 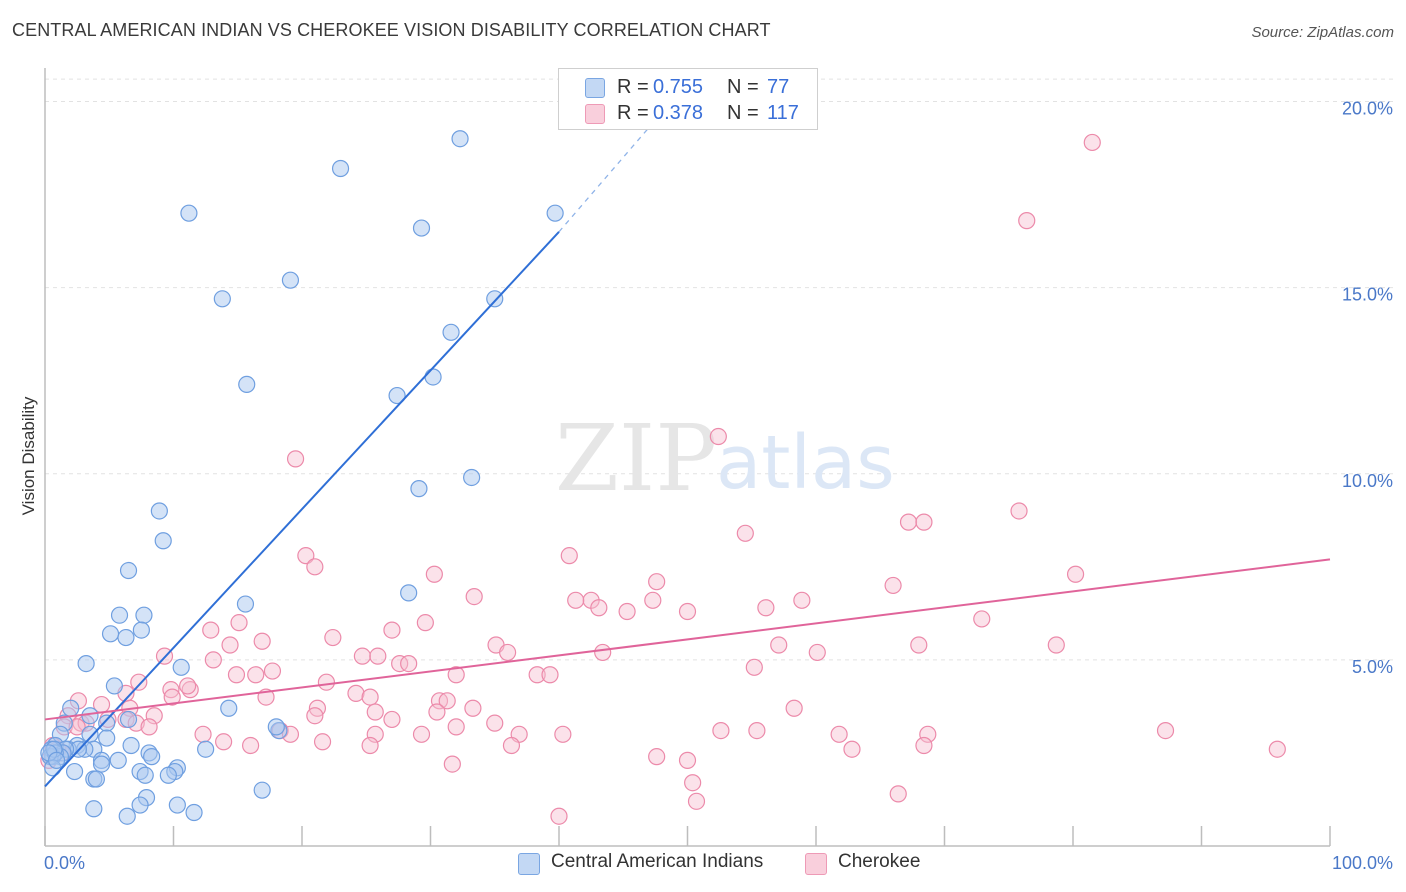 I want to click on series-legend: Central American Indians Cherokee, so click(x=703, y=864).